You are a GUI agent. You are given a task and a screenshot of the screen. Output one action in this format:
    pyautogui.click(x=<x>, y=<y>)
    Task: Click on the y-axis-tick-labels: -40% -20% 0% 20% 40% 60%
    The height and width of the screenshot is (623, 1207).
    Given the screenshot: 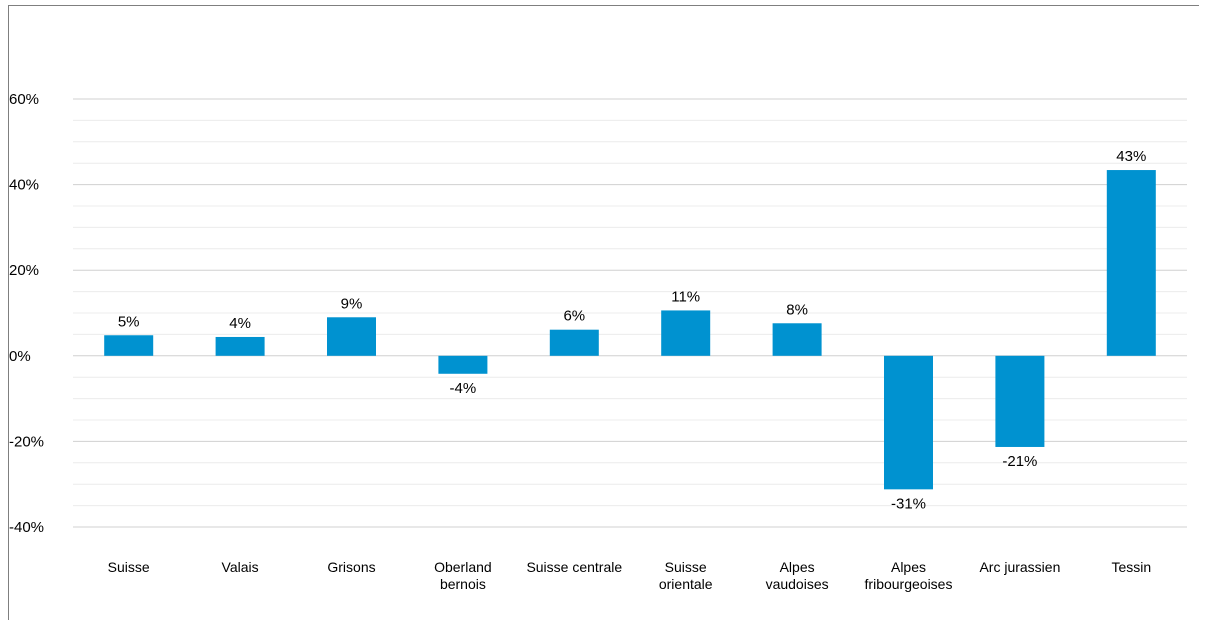 What is the action you would take?
    pyautogui.click(x=26, y=313)
    